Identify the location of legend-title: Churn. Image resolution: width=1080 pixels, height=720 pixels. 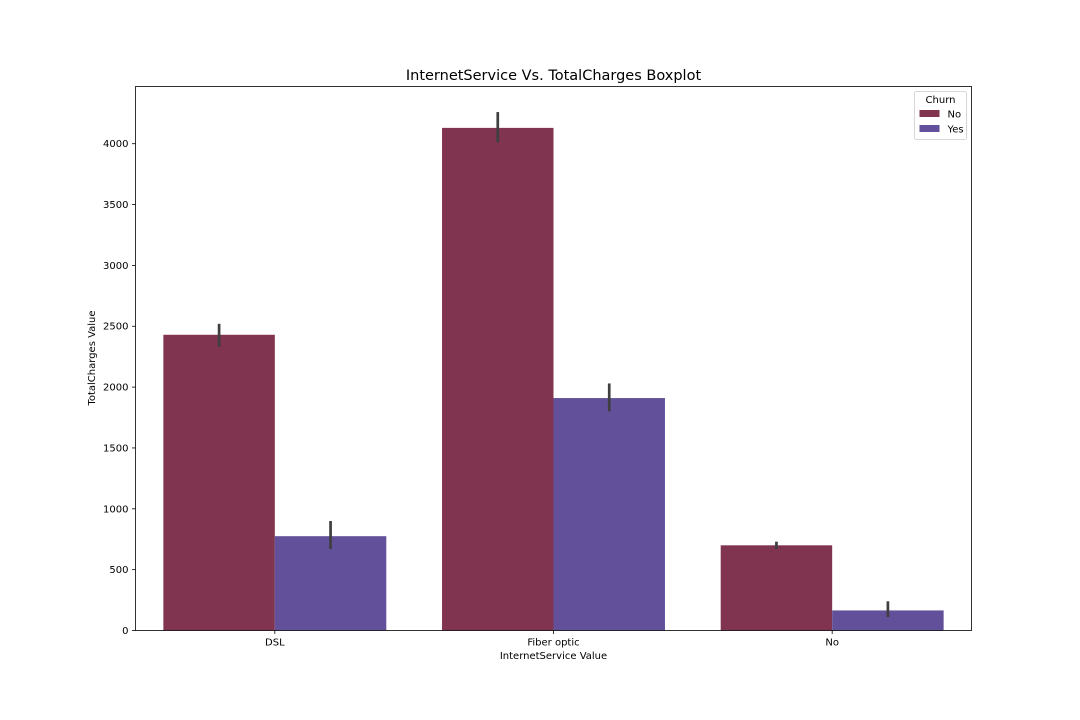
(941, 100).